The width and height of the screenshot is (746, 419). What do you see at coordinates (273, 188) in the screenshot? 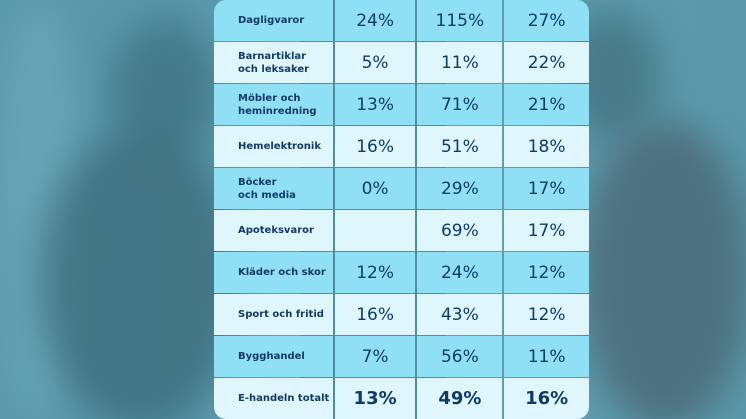
I see `row-label: Böcker och media` at bounding box center [273, 188].